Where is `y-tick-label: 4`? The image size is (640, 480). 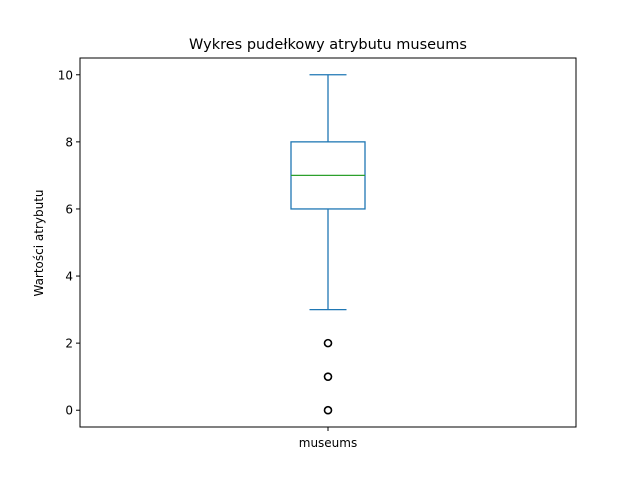 y-tick-label: 4 is located at coordinates (69, 277).